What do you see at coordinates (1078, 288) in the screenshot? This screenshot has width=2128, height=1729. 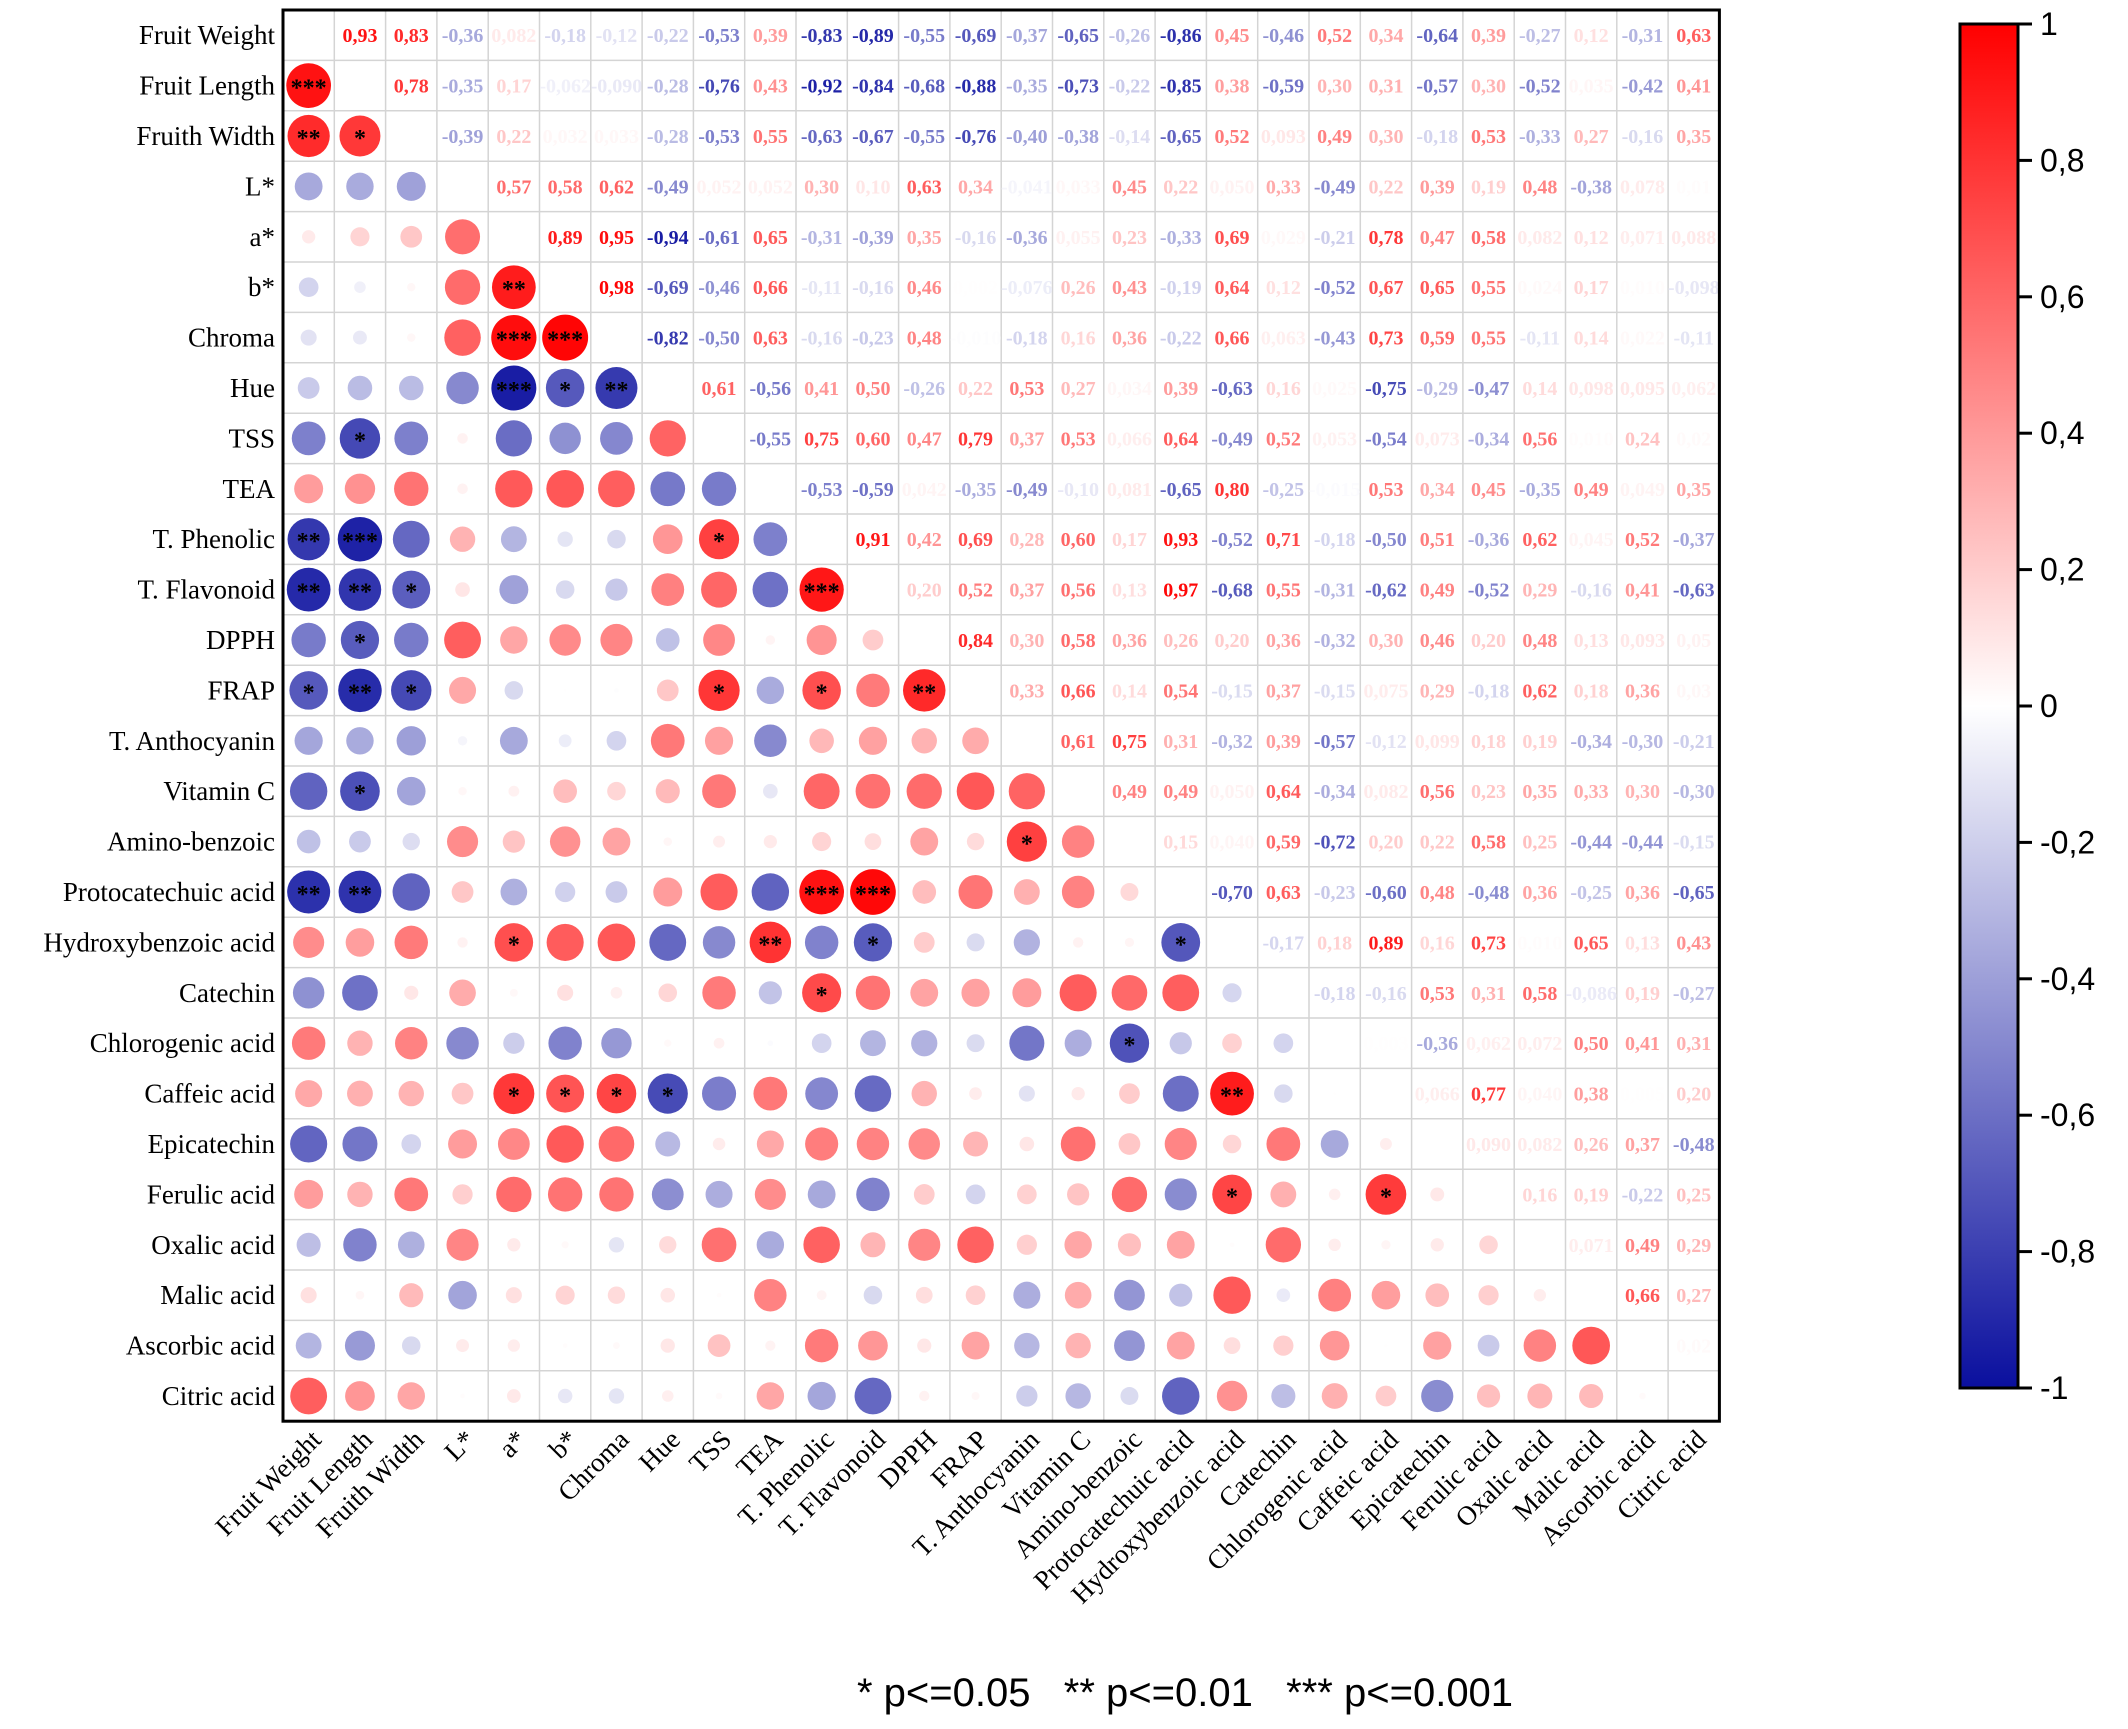 I see `coefficient-label: 0,26` at bounding box center [1078, 288].